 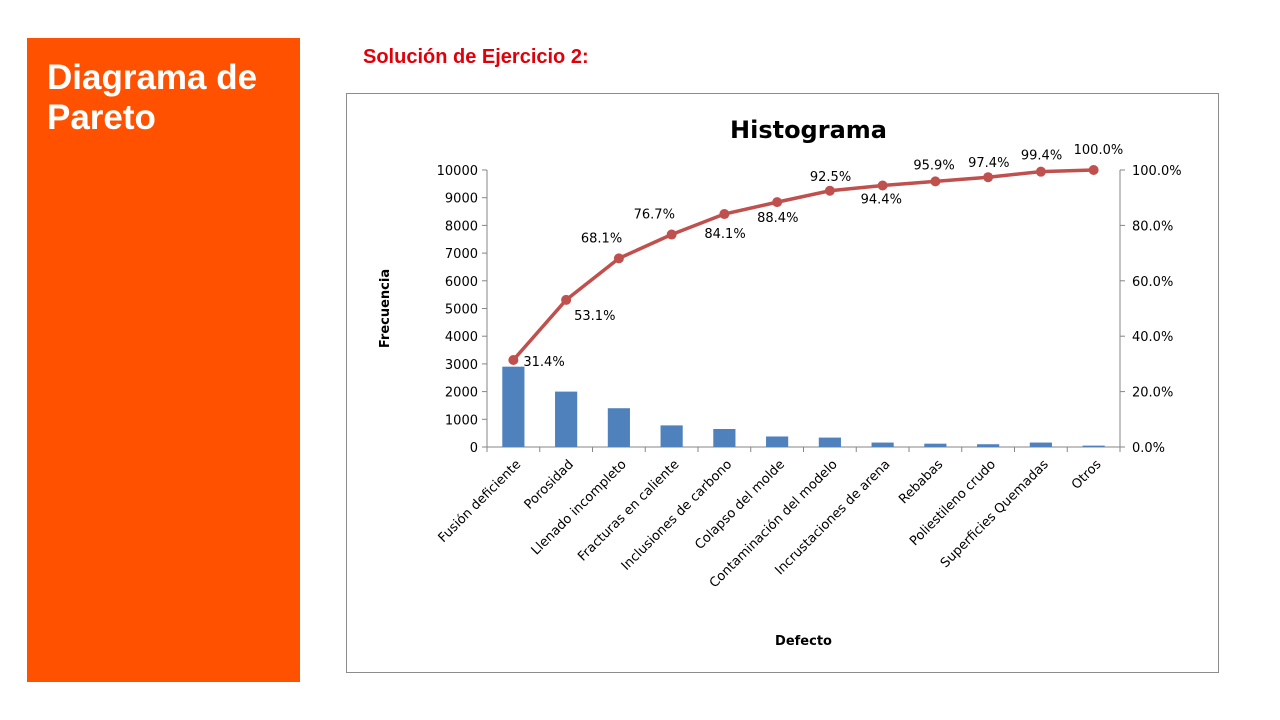 What do you see at coordinates (461, 337) in the screenshot?
I see `y-tick-label: 4000` at bounding box center [461, 337].